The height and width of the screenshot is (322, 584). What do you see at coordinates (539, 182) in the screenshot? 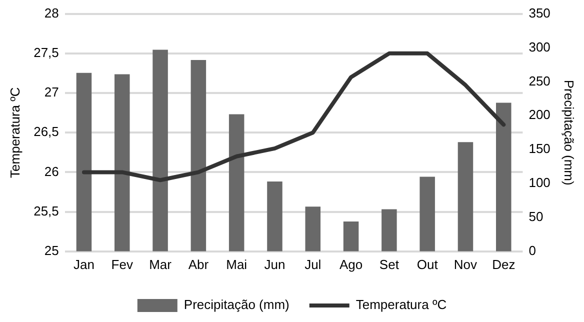
I see `y2-tick-label: 100` at bounding box center [539, 182].